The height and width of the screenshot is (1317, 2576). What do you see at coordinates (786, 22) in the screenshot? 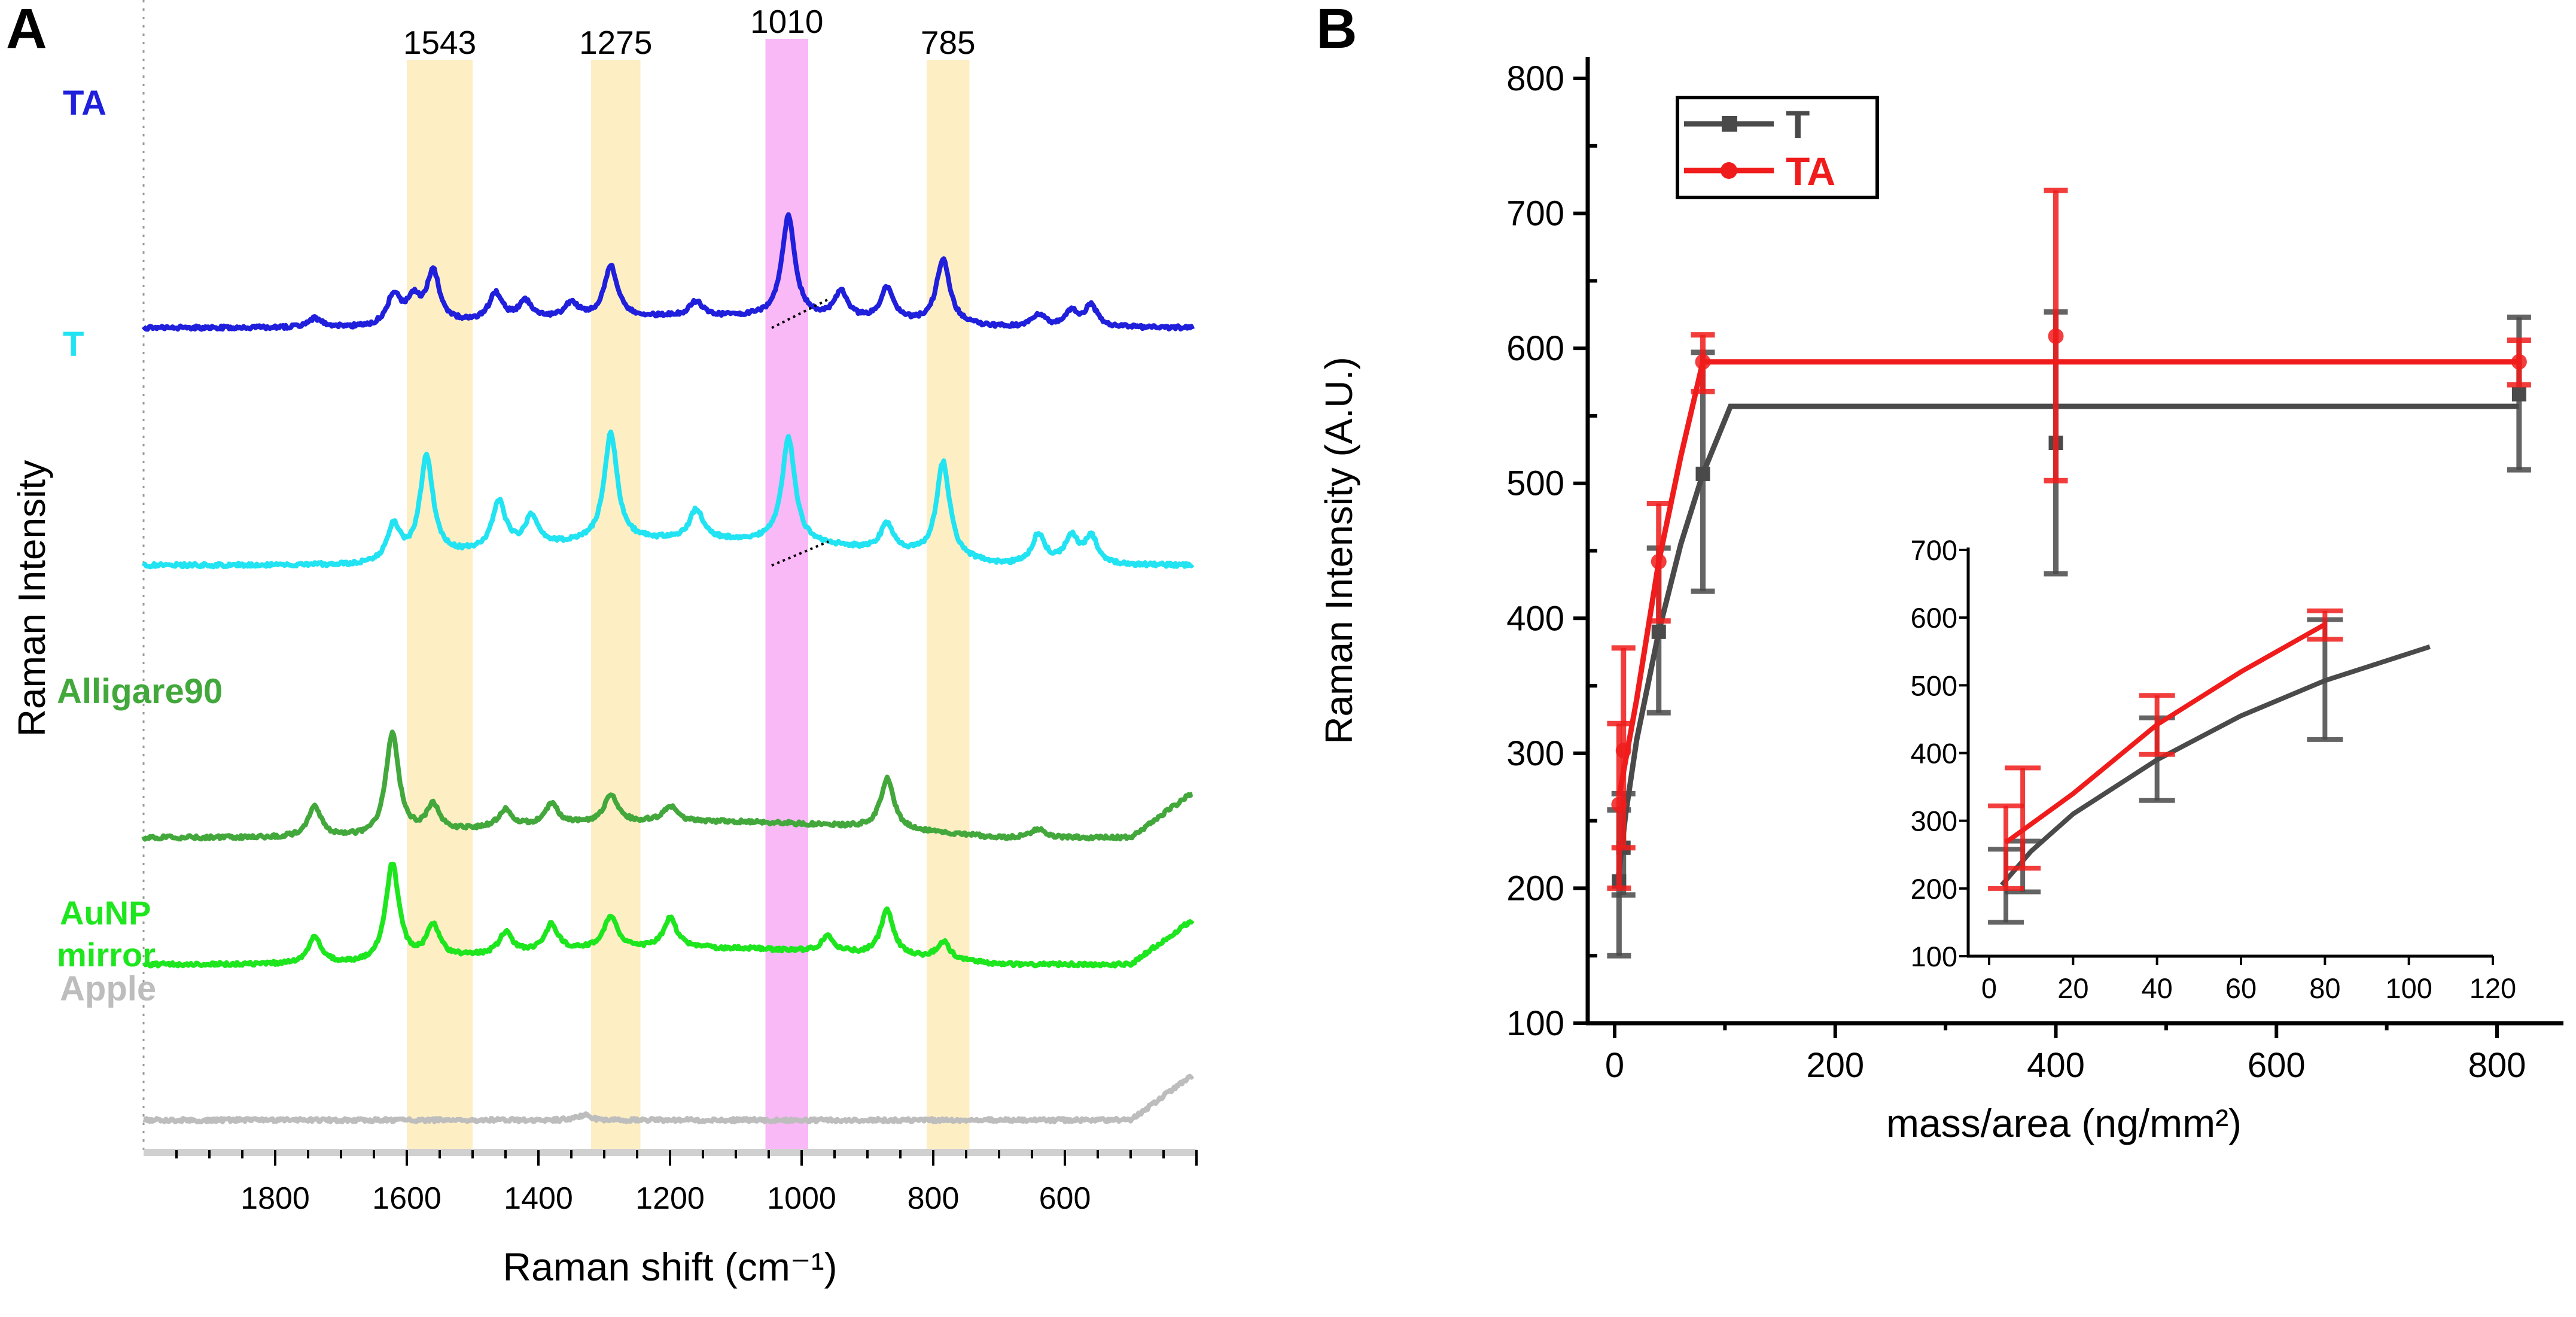
I see `band-label-1010: 1010` at bounding box center [786, 22].